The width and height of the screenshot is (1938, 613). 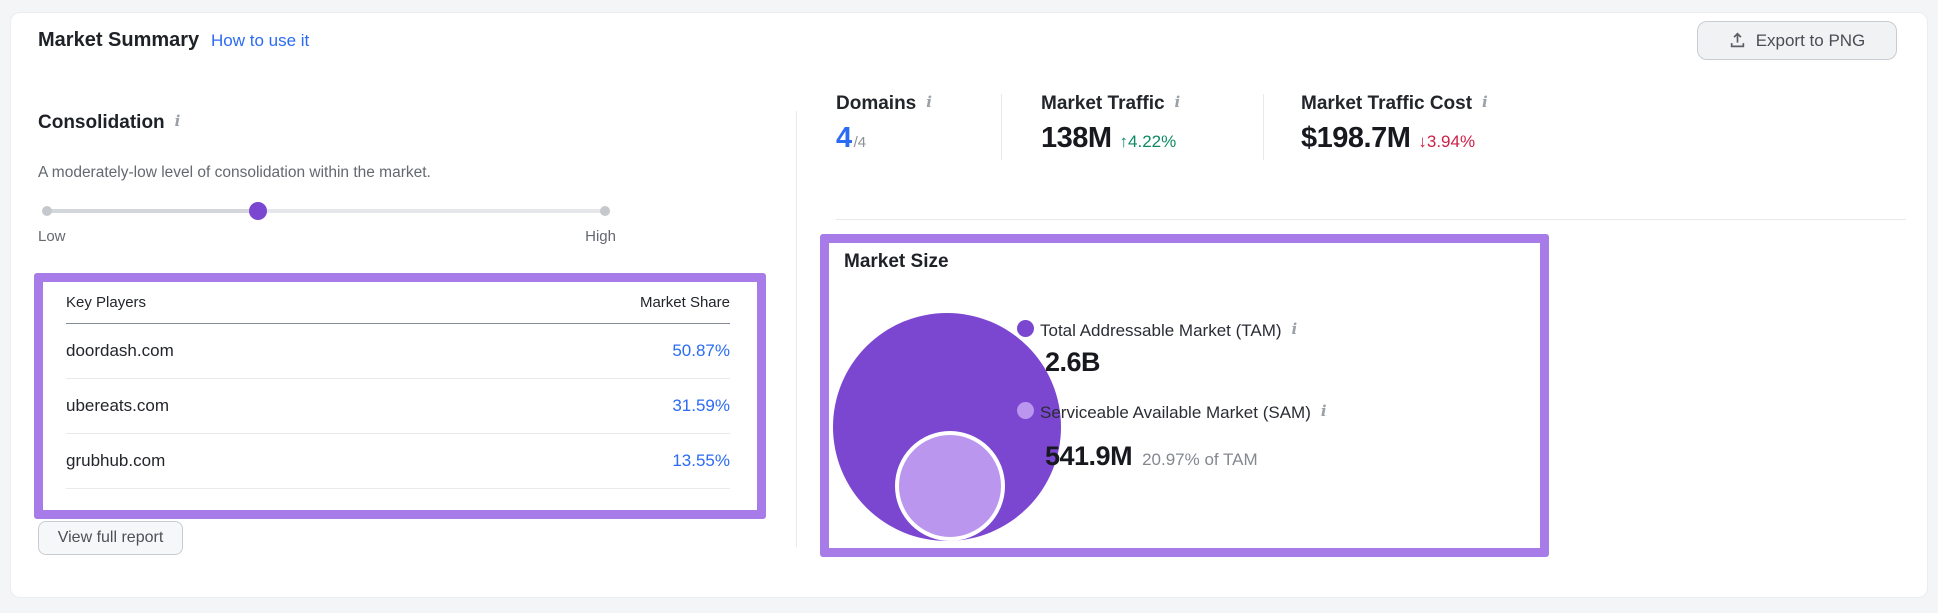 What do you see at coordinates (1025, 410) in the screenshot?
I see `sam-legend-dot` at bounding box center [1025, 410].